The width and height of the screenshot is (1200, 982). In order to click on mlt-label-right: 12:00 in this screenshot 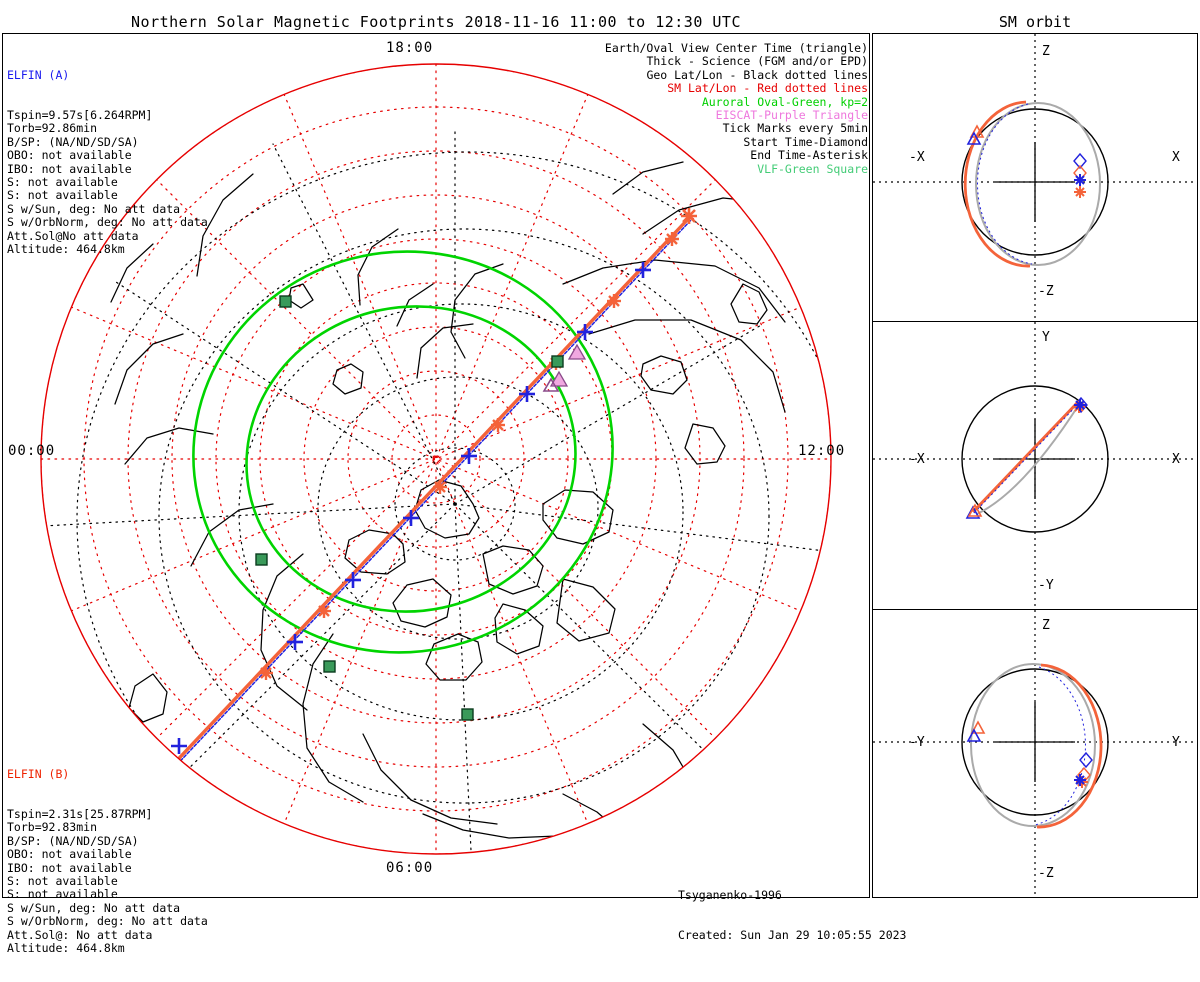, I will do `click(822, 451)`.